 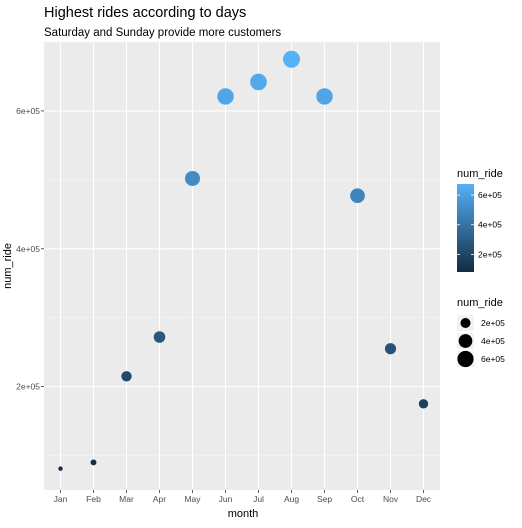 What do you see at coordinates (324, 96) in the screenshot?
I see `data-point-sep` at bounding box center [324, 96].